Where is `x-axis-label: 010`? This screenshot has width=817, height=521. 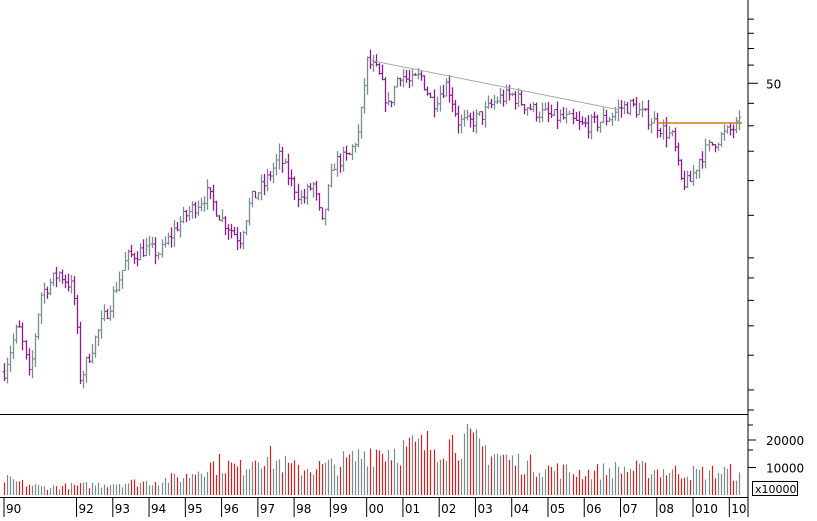
x-axis-label: 010 is located at coordinates (706, 509).